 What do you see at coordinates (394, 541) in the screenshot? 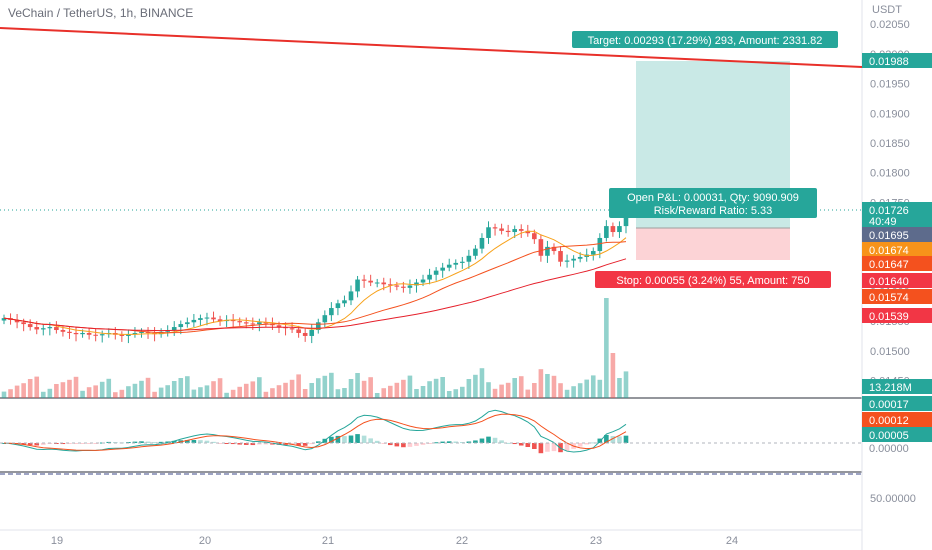
I see `time-axis: 19 20 21 22 23 24` at bounding box center [394, 541].